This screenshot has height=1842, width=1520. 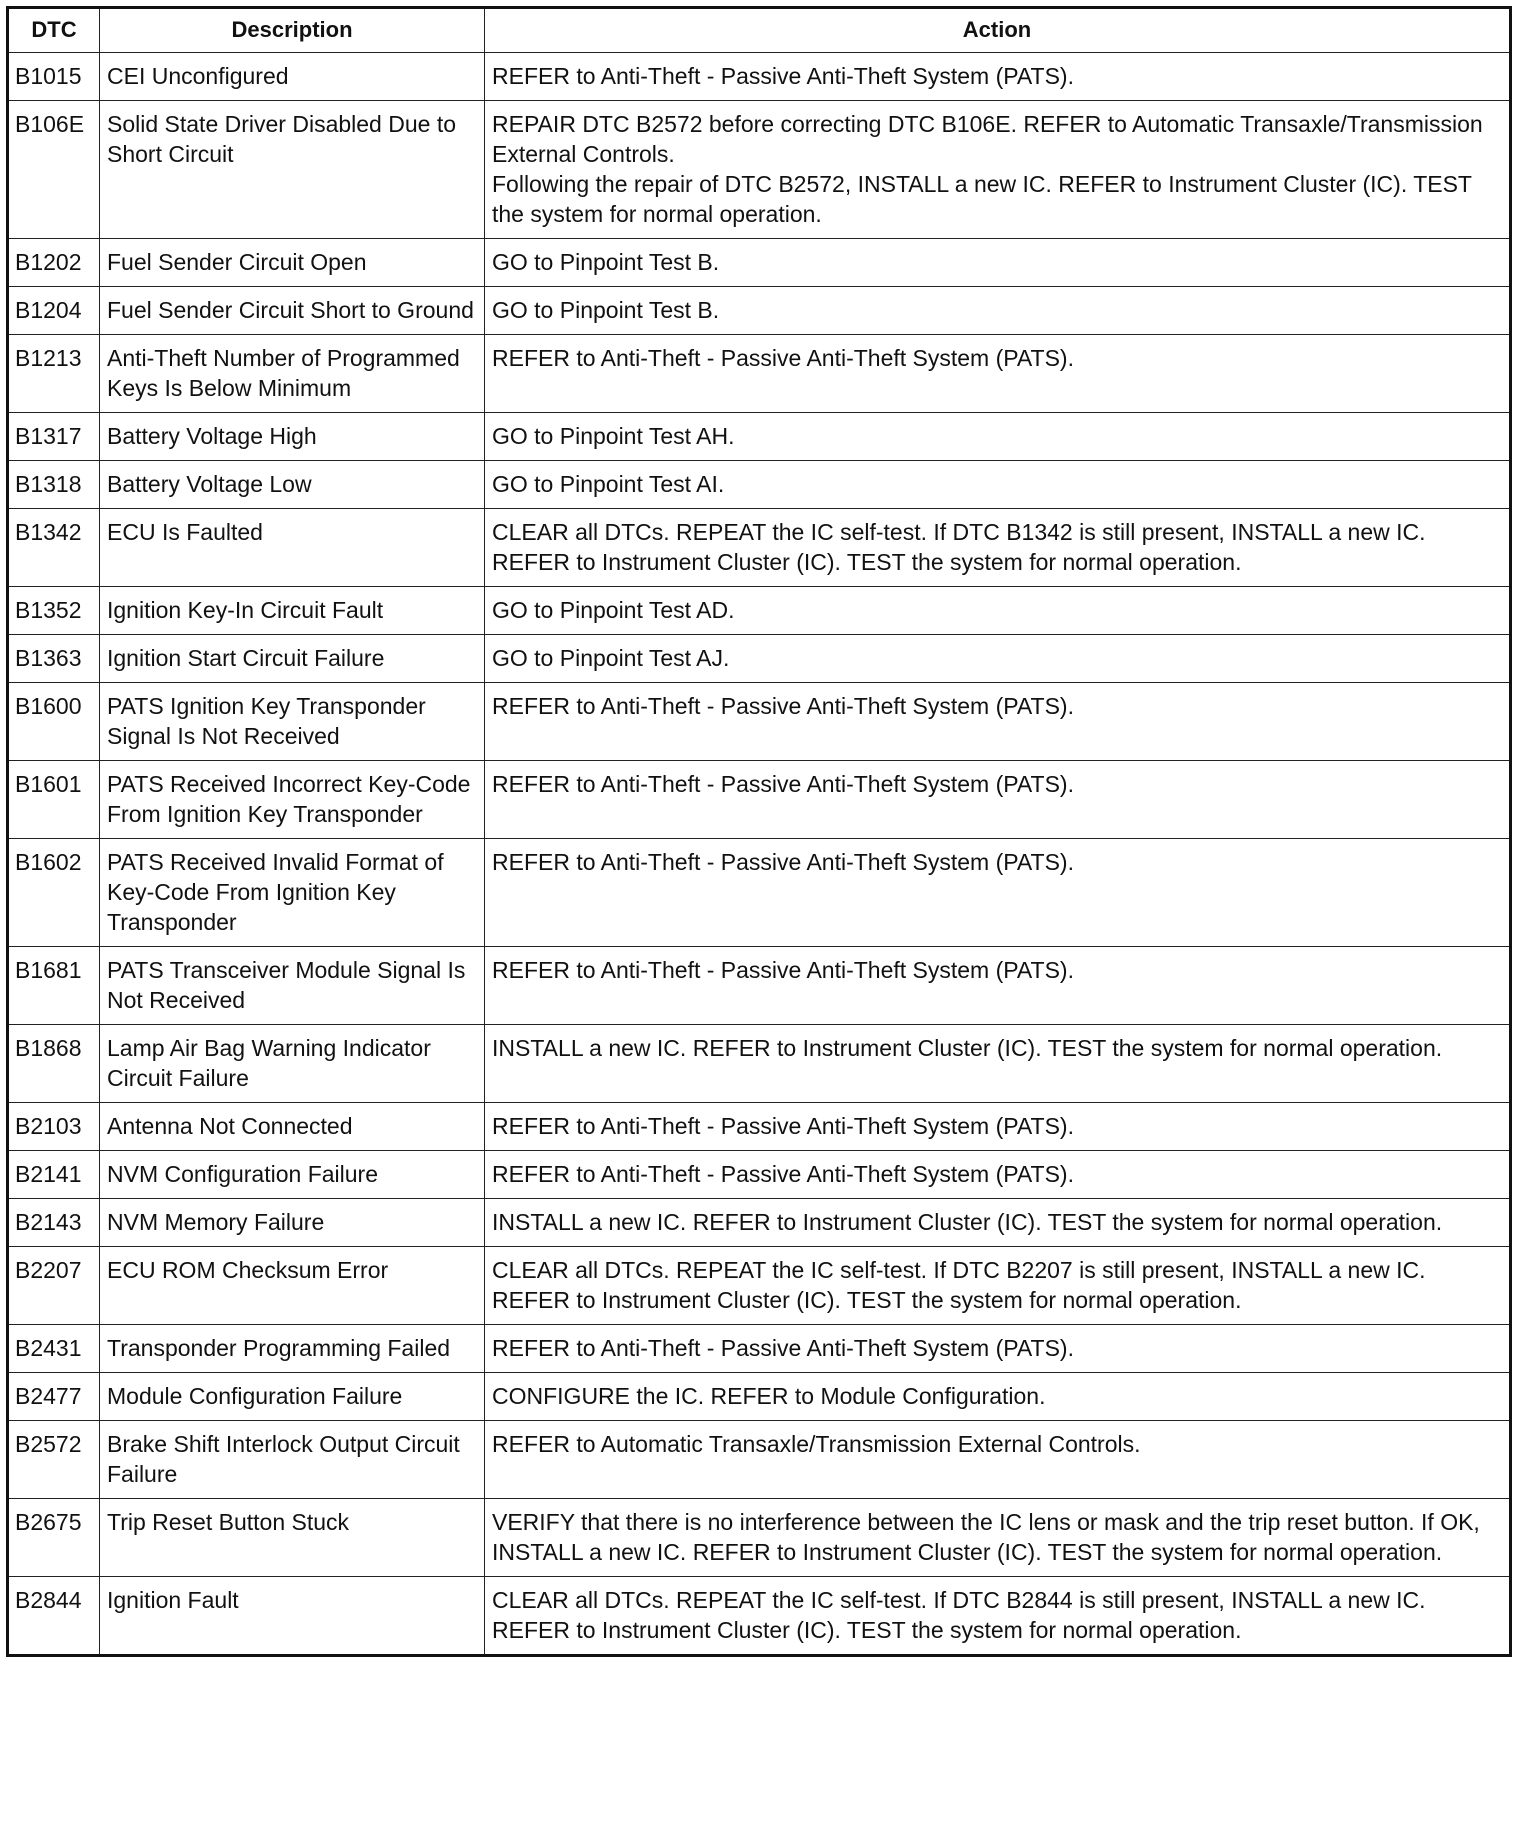 What do you see at coordinates (53, 1063) in the screenshot?
I see `dtc-code-cell: B1868` at bounding box center [53, 1063].